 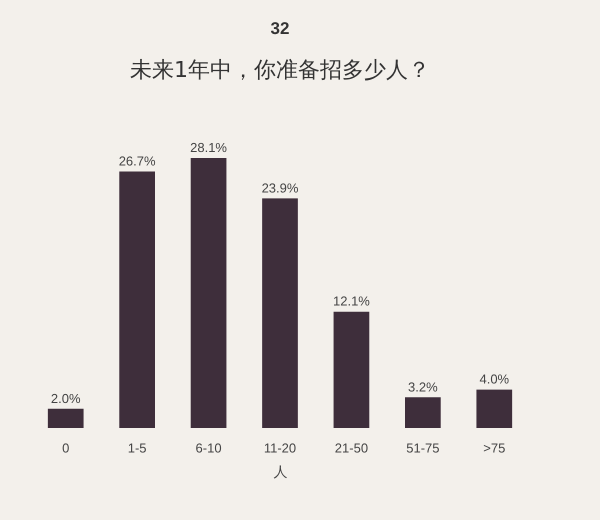 I want to click on data-label: 4.0%, so click(x=494, y=379).